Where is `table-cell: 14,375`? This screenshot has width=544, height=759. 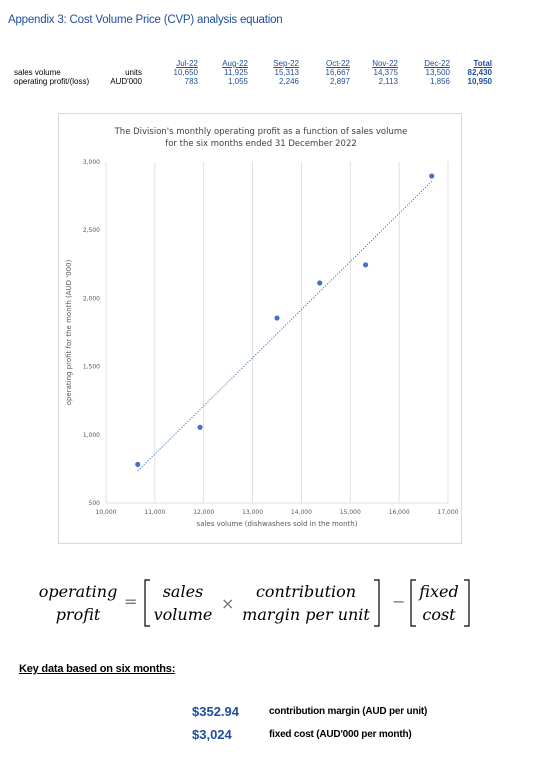 table-cell: 14,375 is located at coordinates (385, 72).